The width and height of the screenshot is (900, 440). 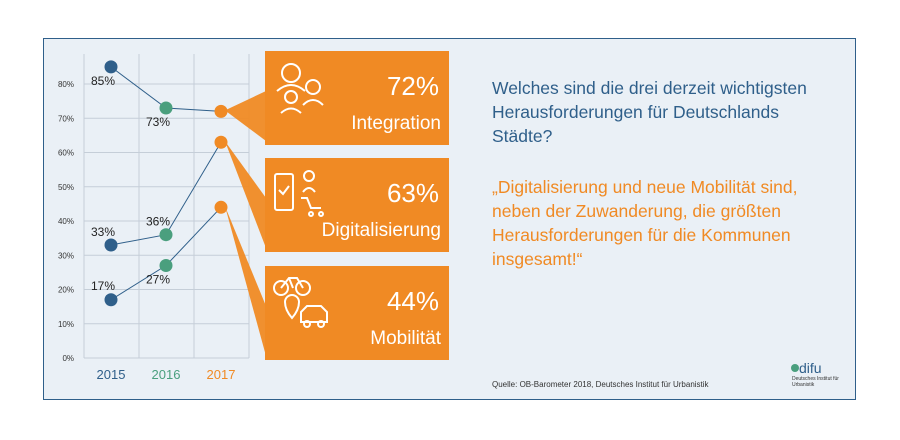 What do you see at coordinates (815, 382) in the screenshot?
I see `logo-subtitle: Deutsches Institut für Urbanistik` at bounding box center [815, 382].